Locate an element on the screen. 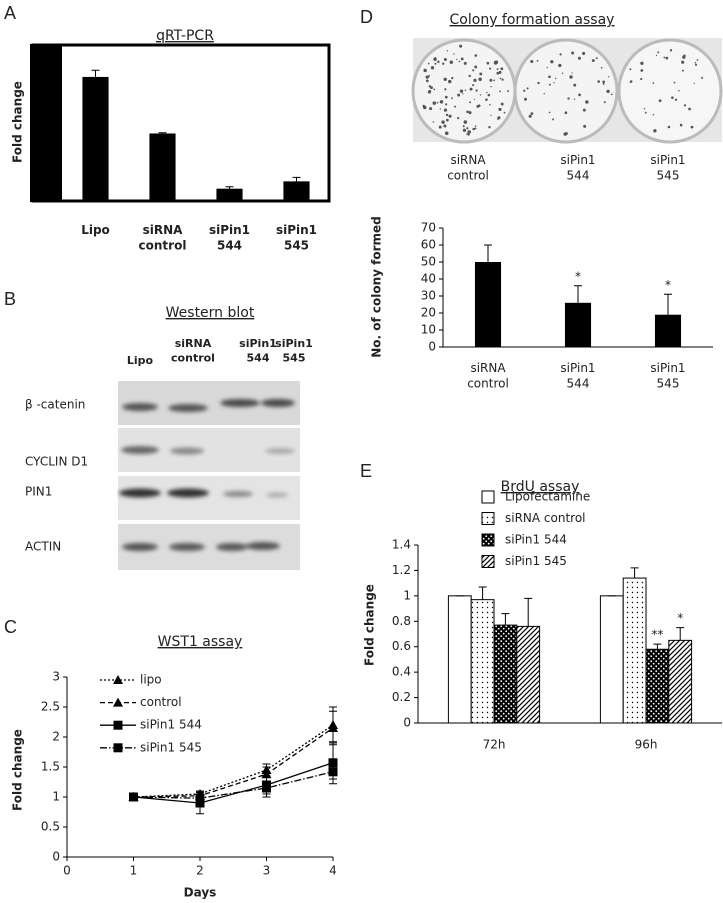  lane-label: siRNA control is located at coordinates (193, 350).